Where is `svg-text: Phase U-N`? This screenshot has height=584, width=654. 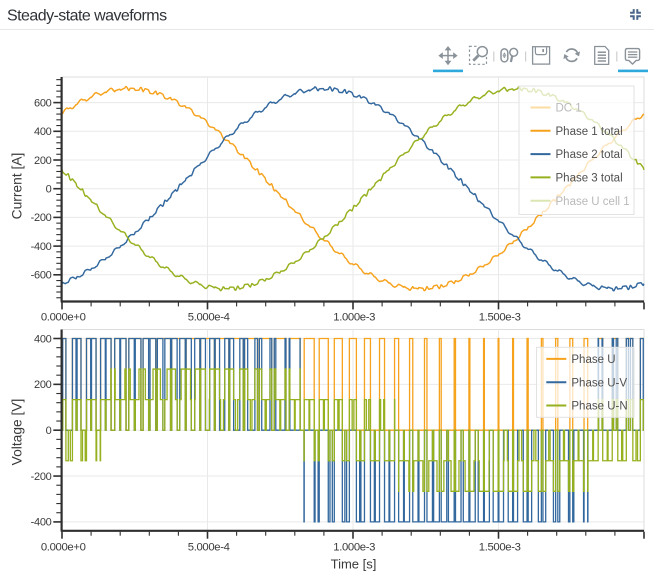 svg-text: Phase U-N is located at coordinates (599, 407).